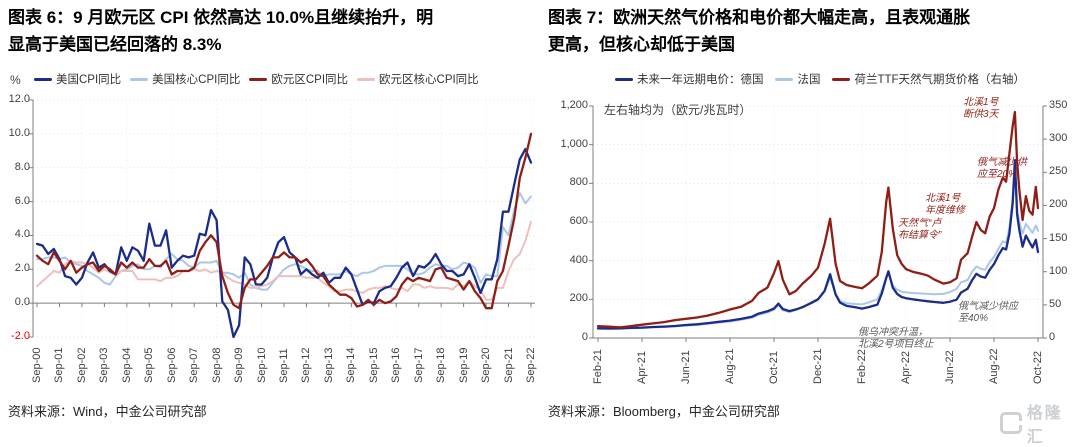 Image resolution: width=1080 pixels, height=447 pixels. Describe the element at coordinates (149, 365) in the screenshot. I see `x-tick-label: Sep-05` at that location.